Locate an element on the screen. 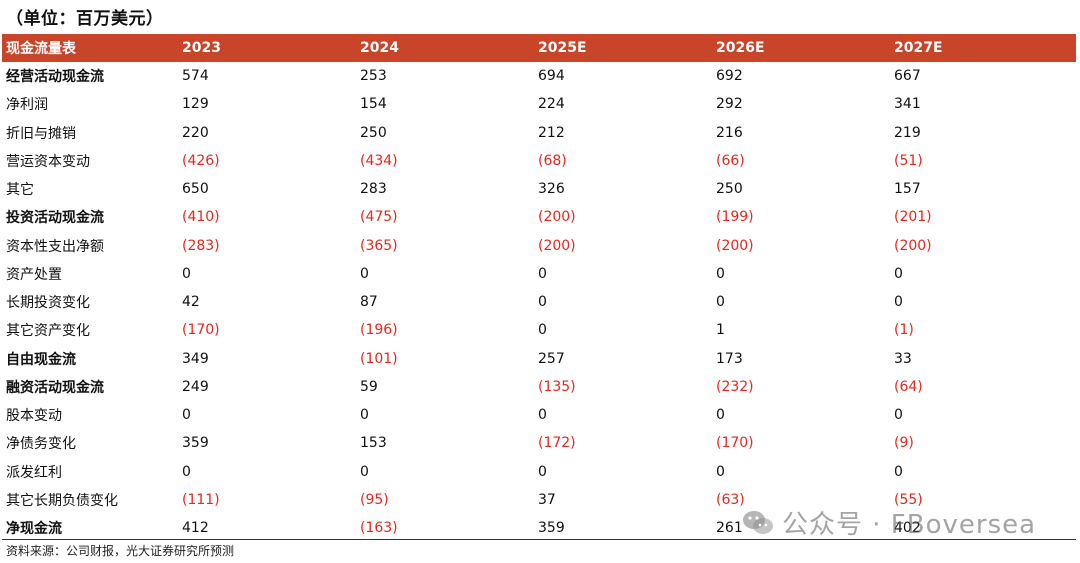 The height and width of the screenshot is (563, 1080). table-row: 投资活动现金流 (410) (475) (200) (199) (201) is located at coordinates (539, 217).